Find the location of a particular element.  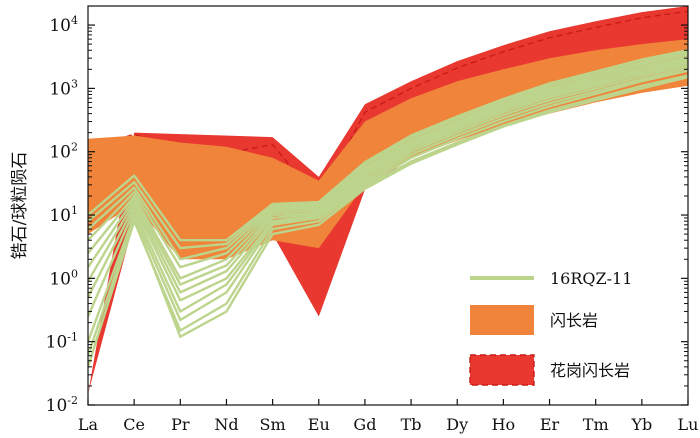

y-tick-label-0: 10⁻² is located at coordinates (62, 405).